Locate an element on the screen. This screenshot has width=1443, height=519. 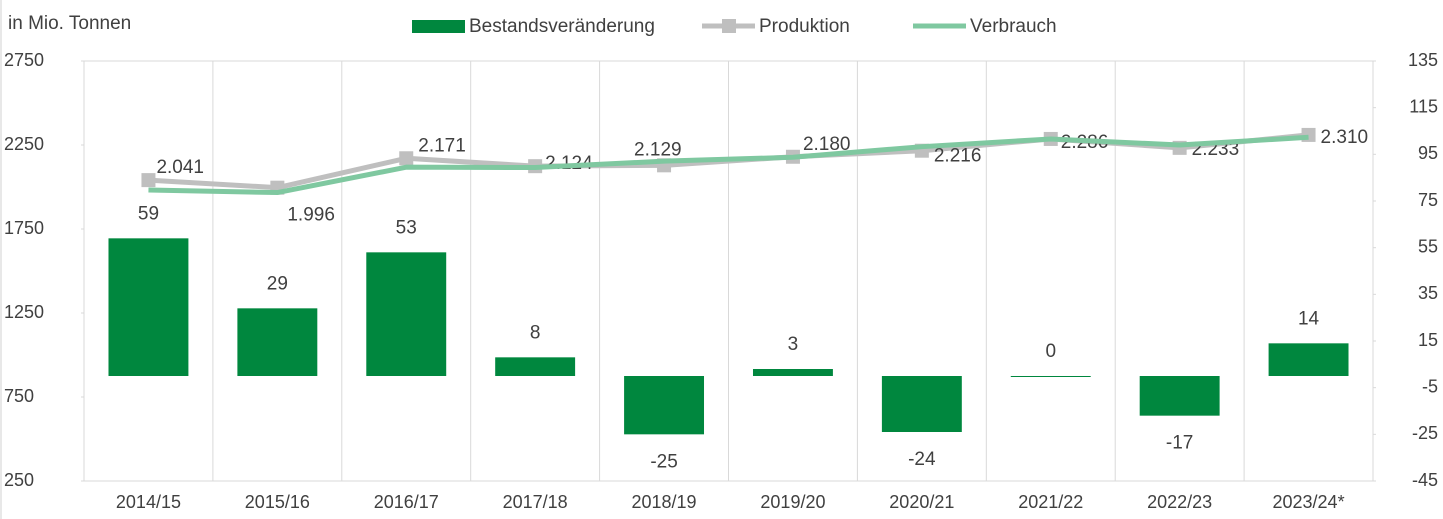
legend-swatch is located at coordinates (438, 26).